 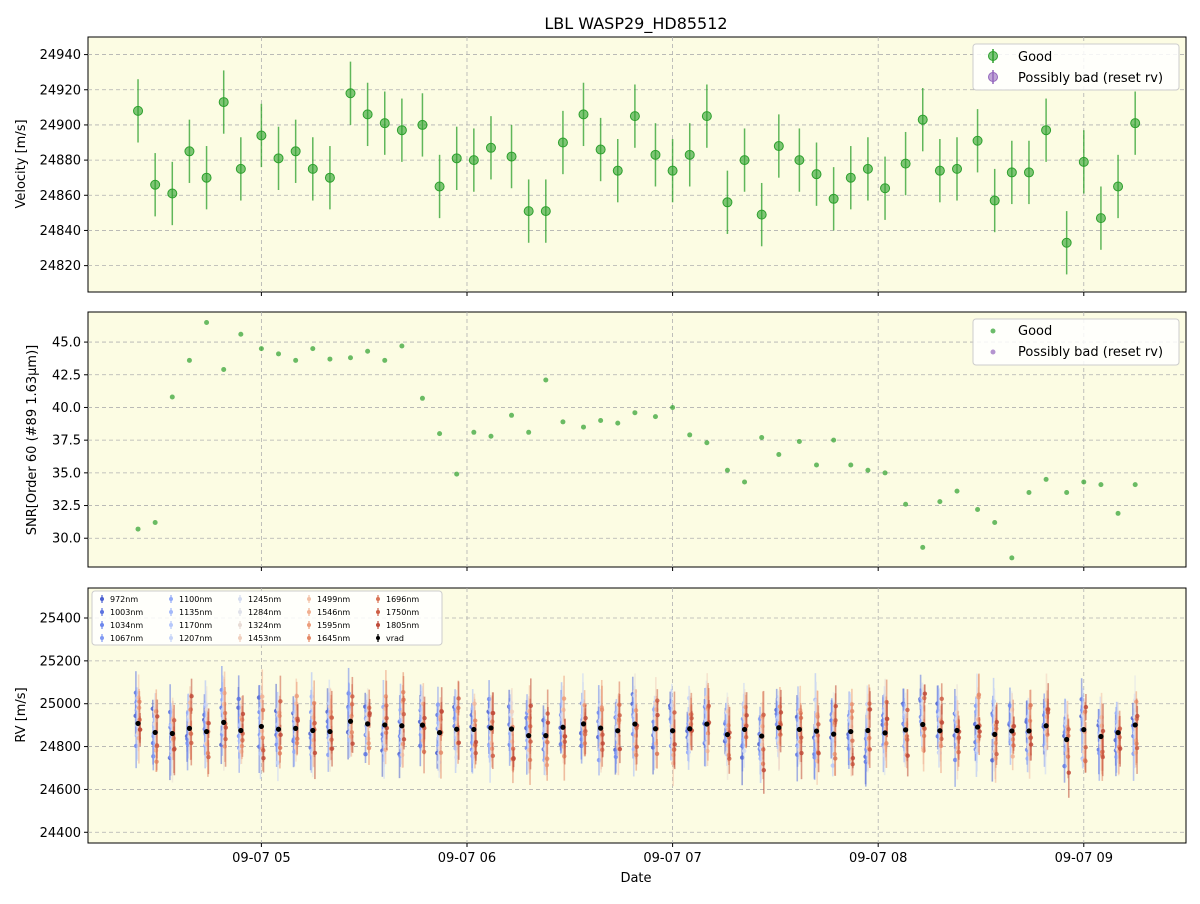 What do you see at coordinates (21, 163) in the screenshot?
I see `velocity-y-axis-label: Velocity [m/s]` at bounding box center [21, 163].